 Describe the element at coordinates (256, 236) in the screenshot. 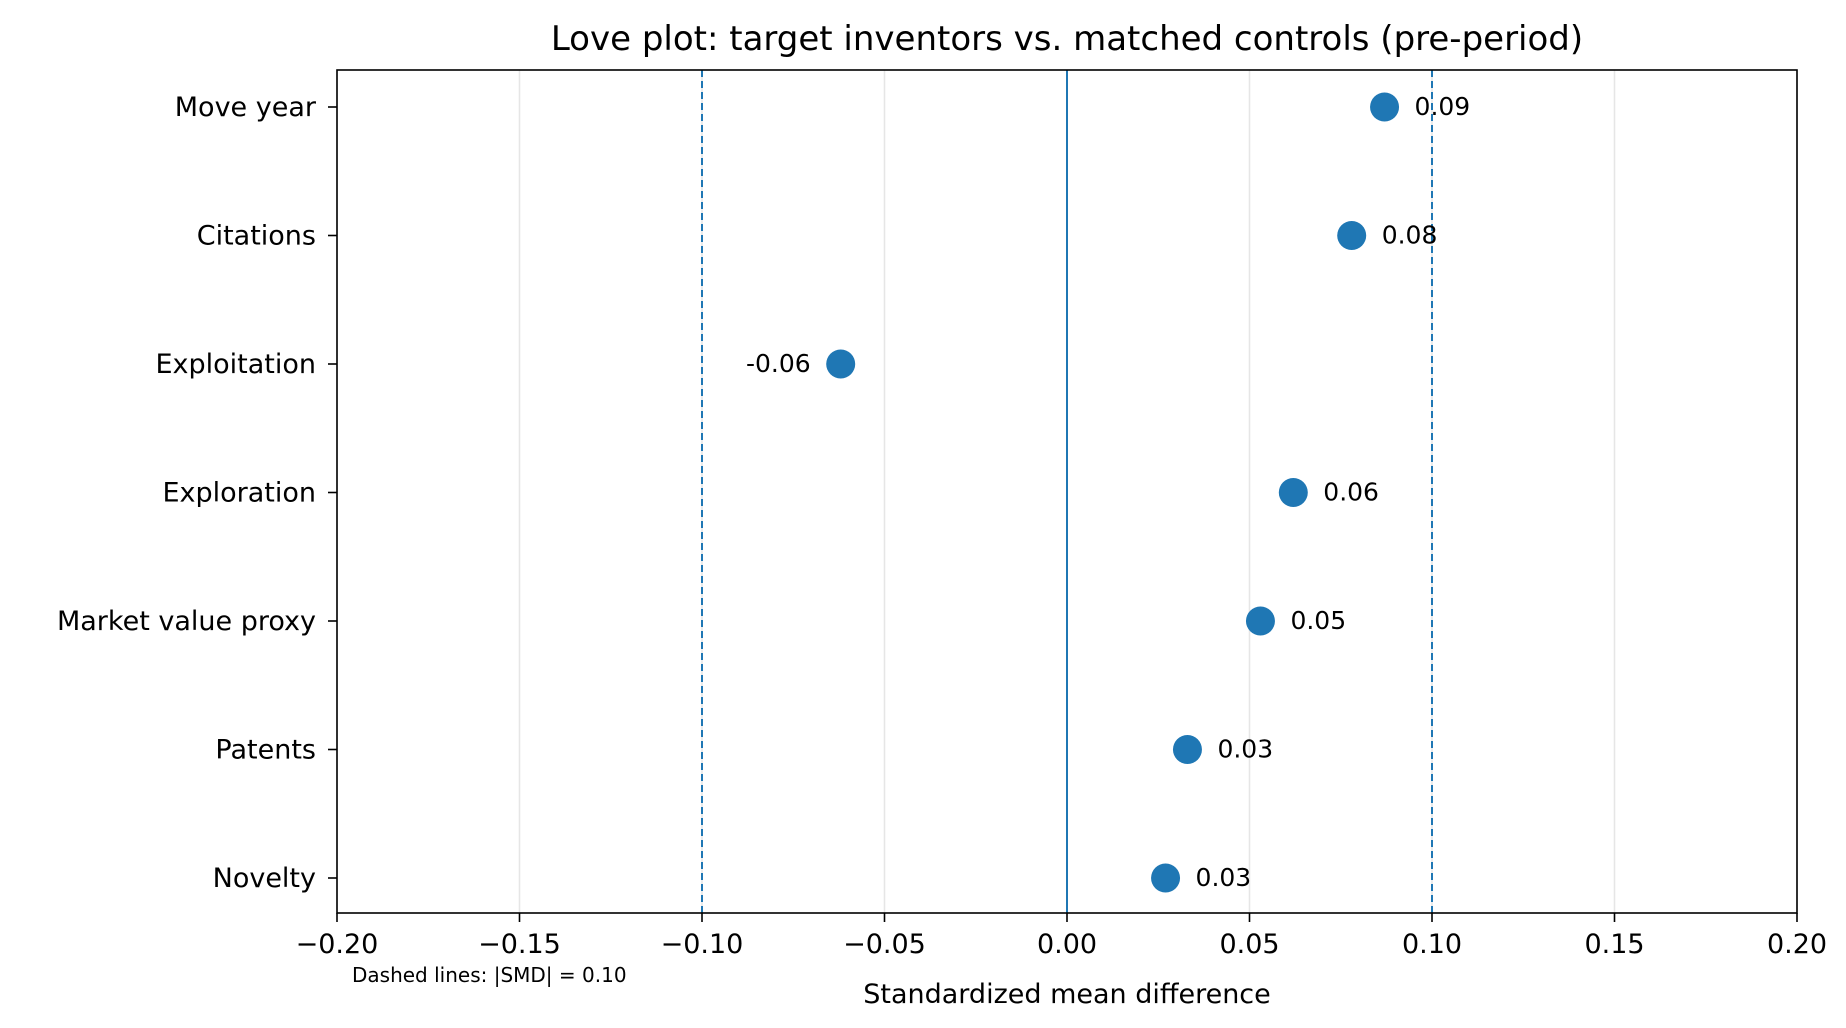

I see `y-category-label: Citations` at that location.